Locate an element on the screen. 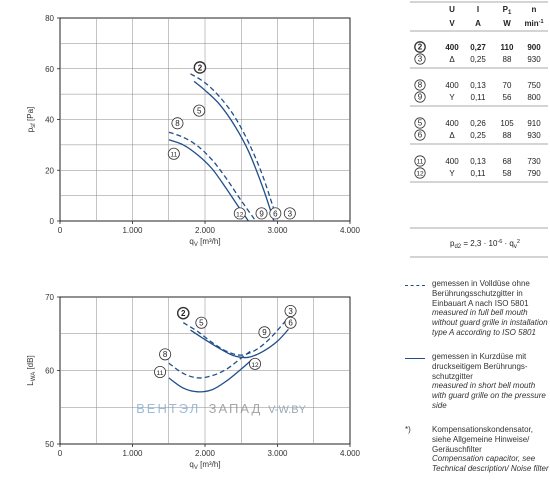 The image size is (550, 489). table-cell: 790 is located at coordinates (534, 173).